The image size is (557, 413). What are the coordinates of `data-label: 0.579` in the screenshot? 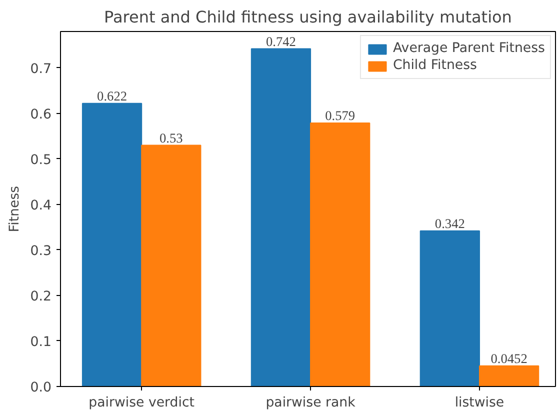 It's located at (340, 115).